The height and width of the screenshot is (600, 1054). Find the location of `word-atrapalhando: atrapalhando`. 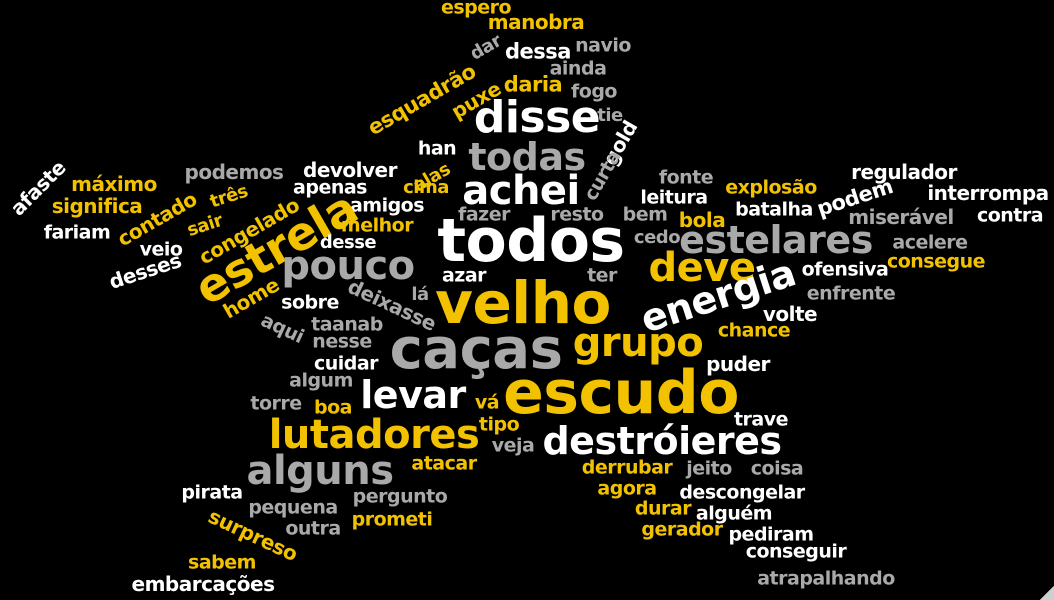

word-atrapalhando: atrapalhando is located at coordinates (826, 578).